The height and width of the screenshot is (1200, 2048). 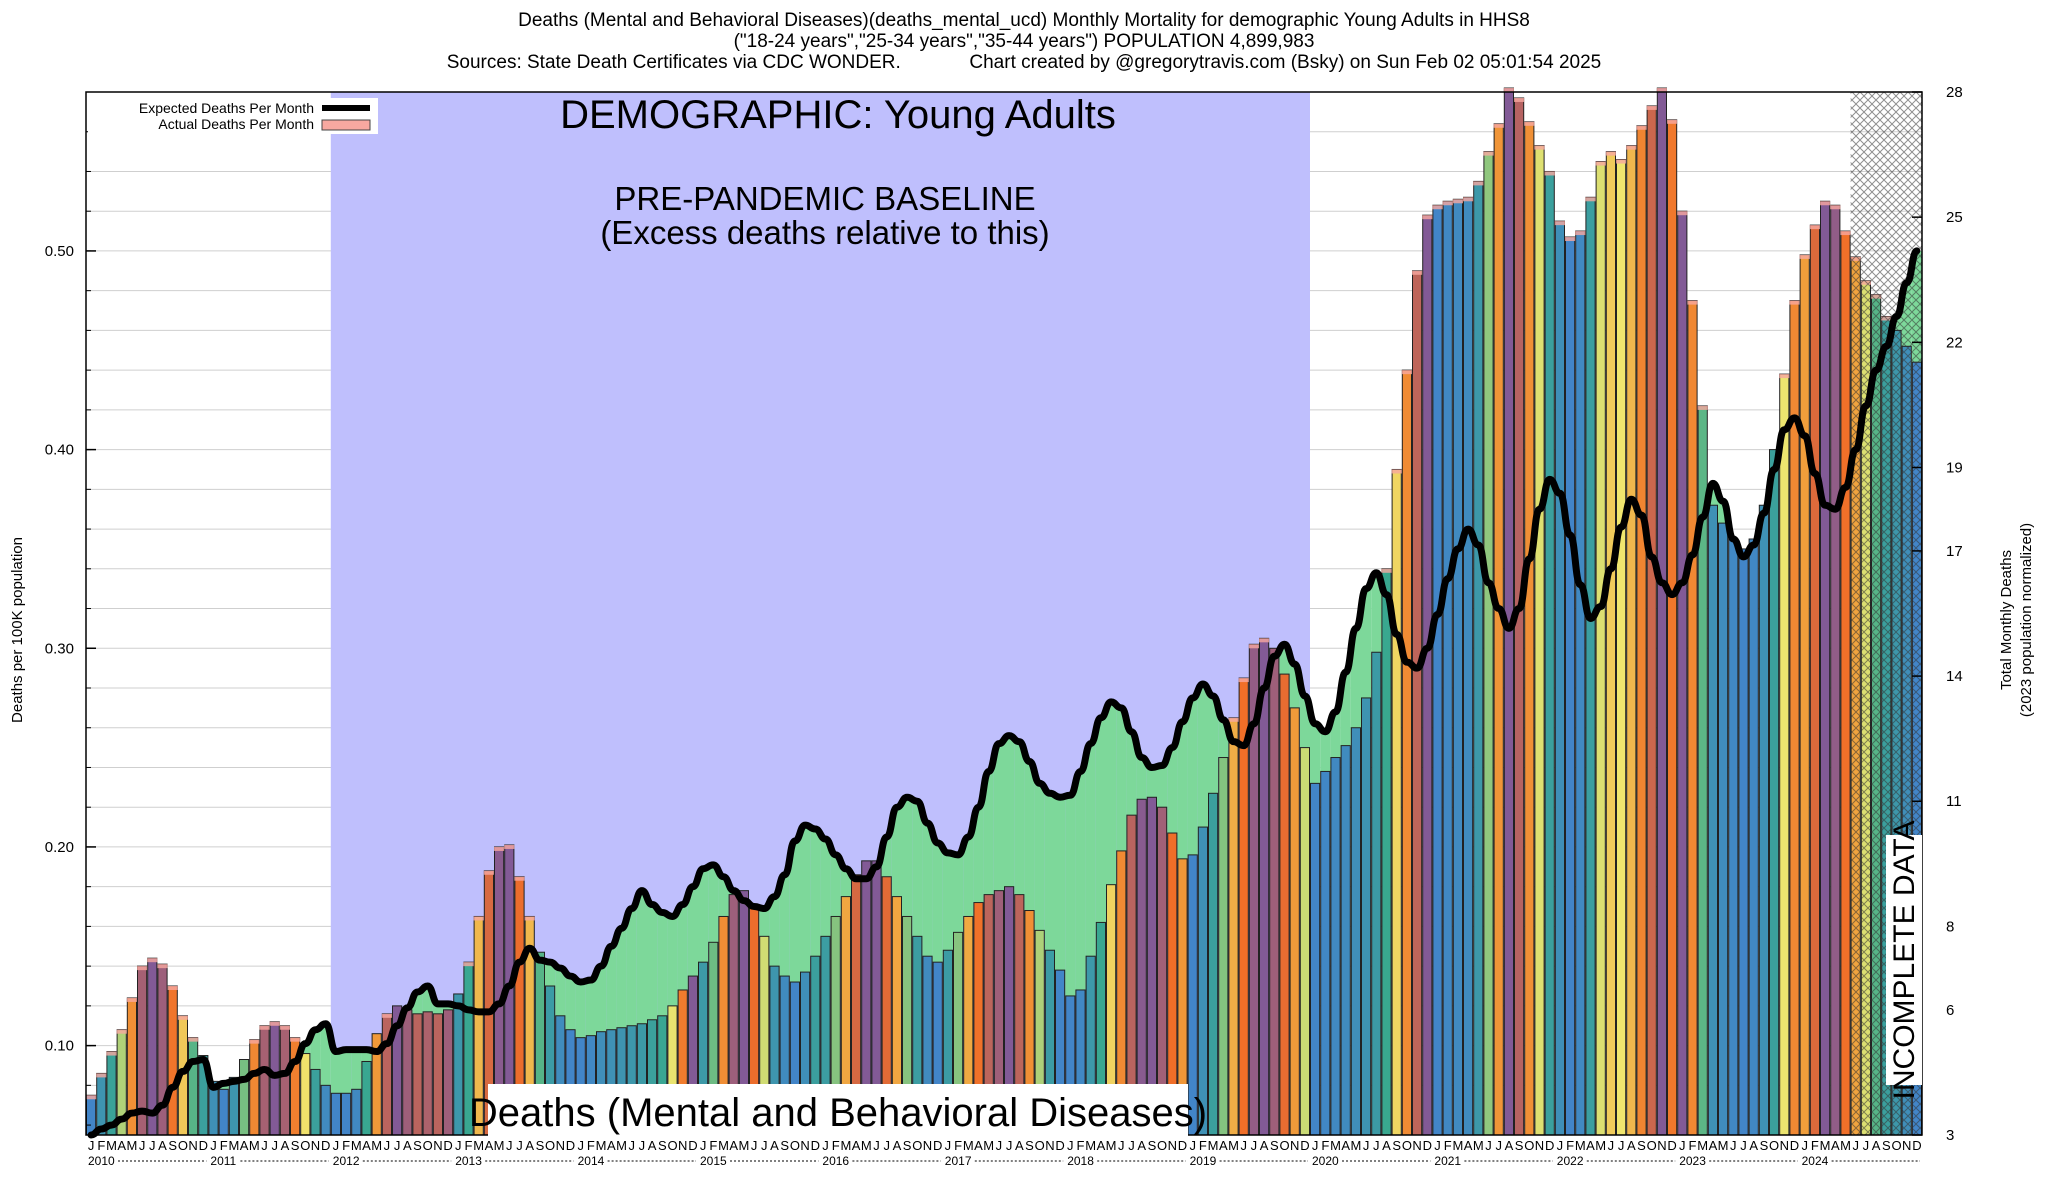 I want to click on year-label: 2019, so click(x=1203, y=1161).